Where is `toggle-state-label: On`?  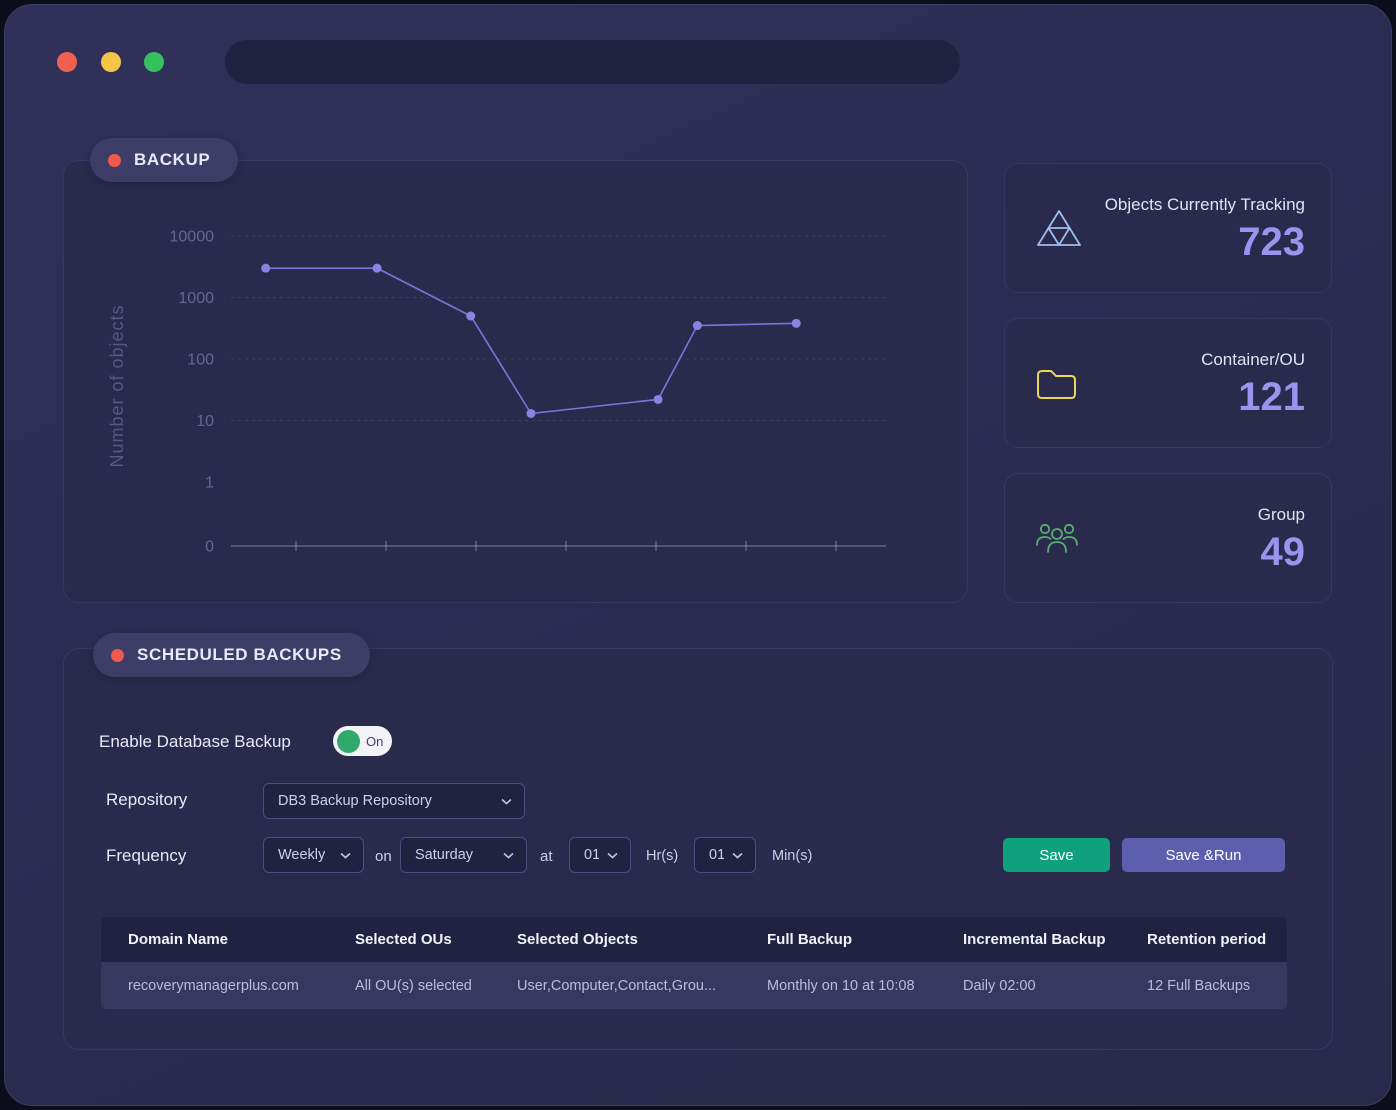 toggle-state-label: On is located at coordinates (375, 741).